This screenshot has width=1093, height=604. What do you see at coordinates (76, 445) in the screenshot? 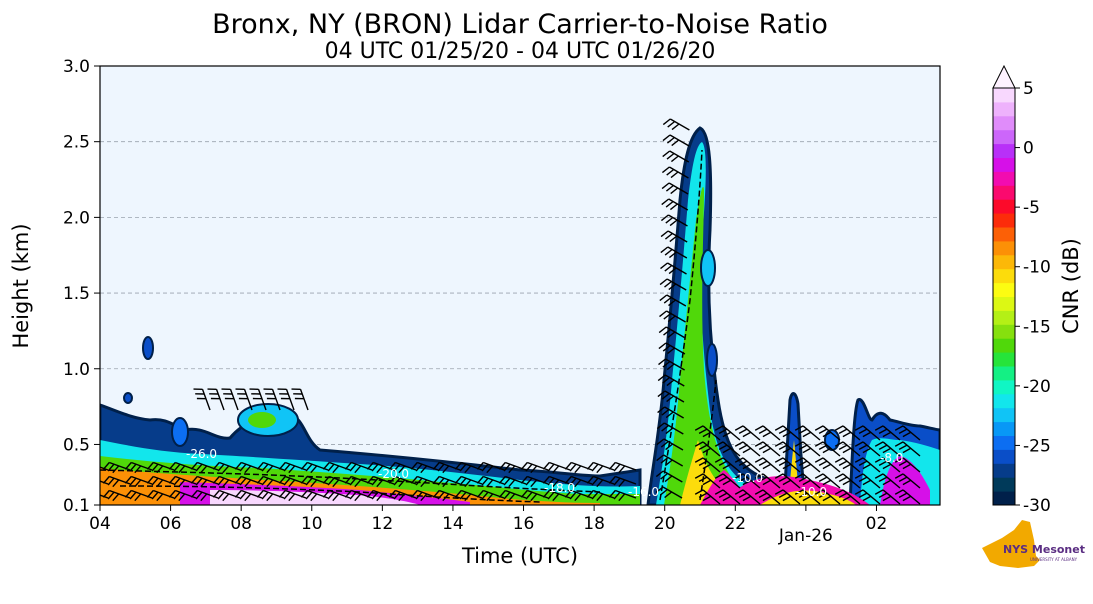
I see `y-tick-label: 0.5` at bounding box center [76, 445].